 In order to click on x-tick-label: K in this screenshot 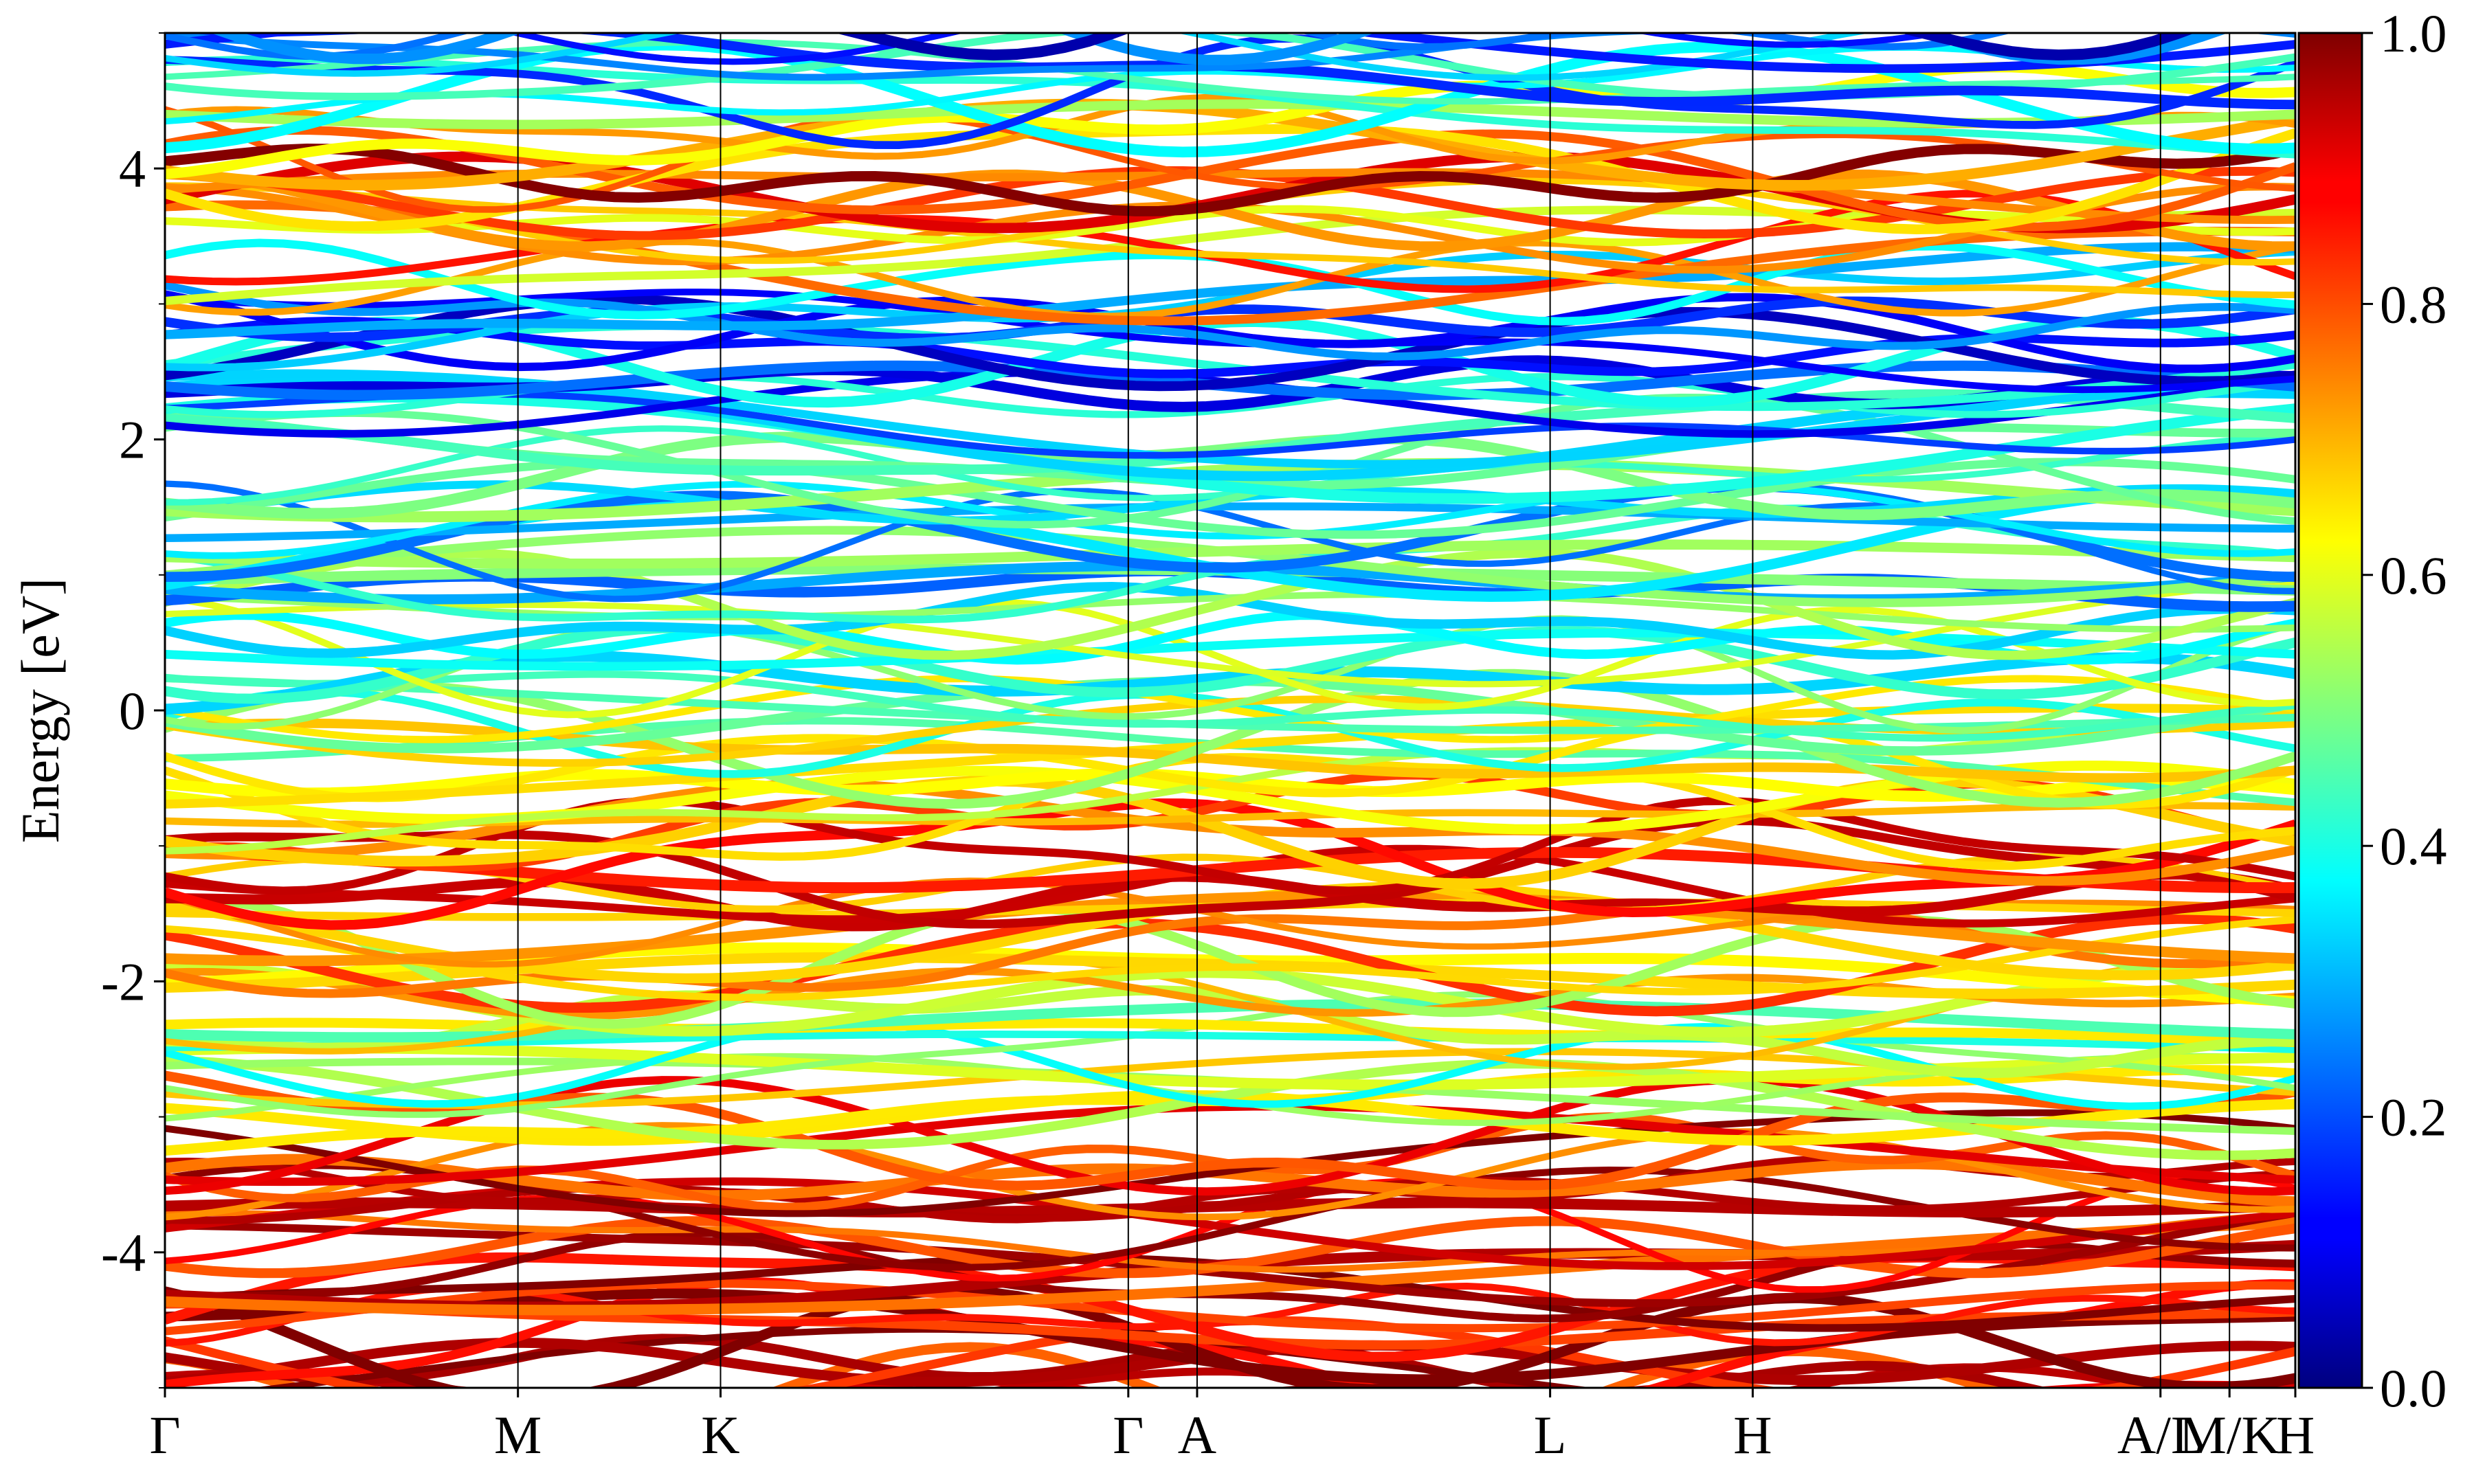, I will do `click(720, 1435)`.